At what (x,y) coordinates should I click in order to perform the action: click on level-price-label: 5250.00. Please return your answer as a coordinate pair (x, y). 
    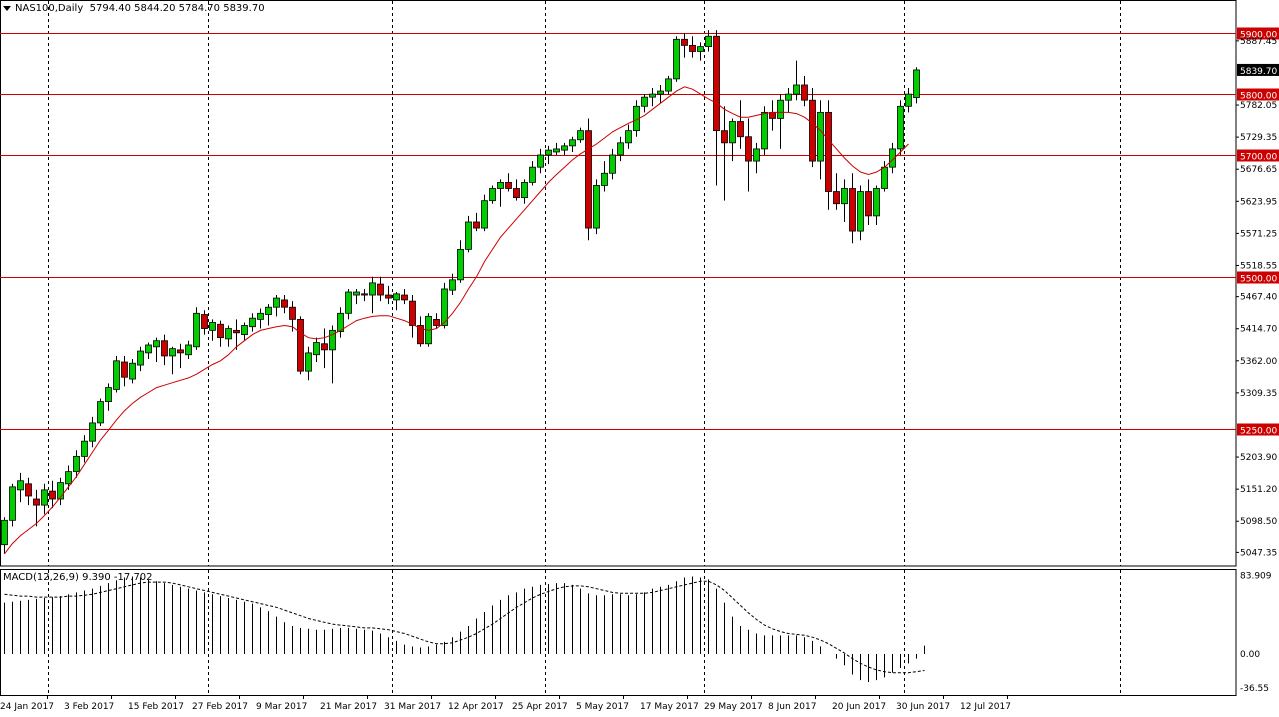
    Looking at the image, I should click on (1258, 432).